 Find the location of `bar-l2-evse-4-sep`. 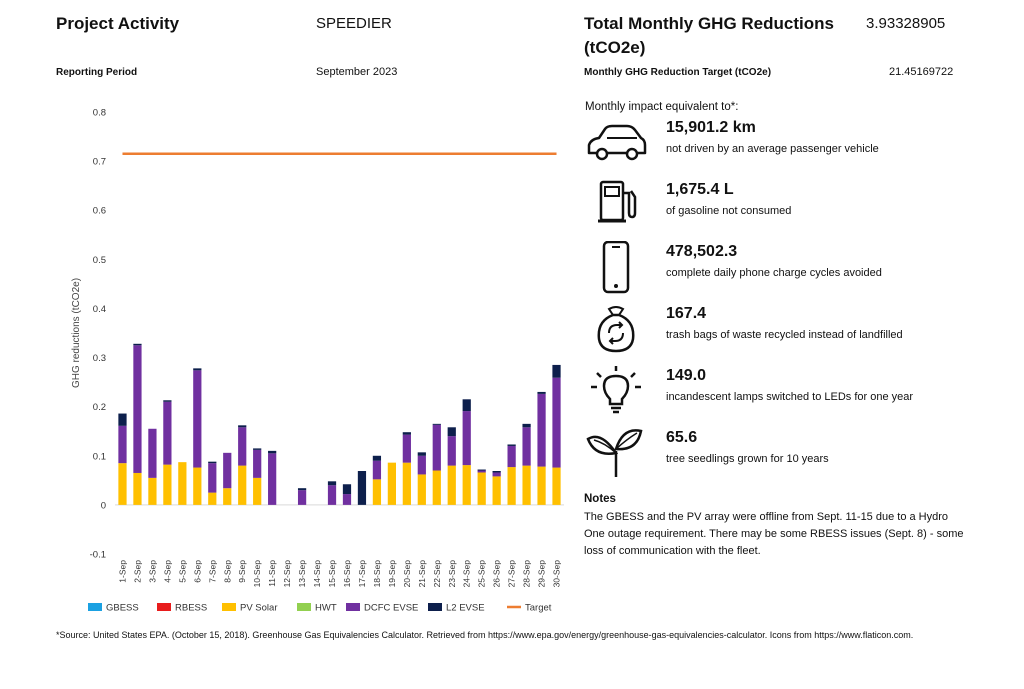

bar-l2-evse-4-sep is located at coordinates (167, 401).